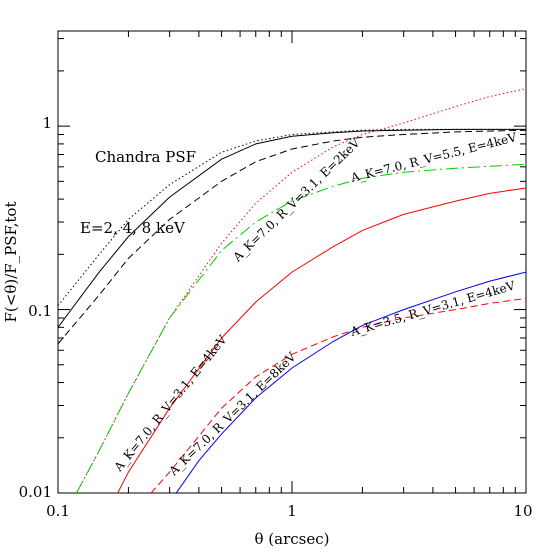 Image resolution: width=554 pixels, height=554 pixels. Describe the element at coordinates (170, 403) in the screenshot. I see `curve-label-ak7-rv3-4kev: A_K=7.0, R_V=3.1, E=4keV` at that location.